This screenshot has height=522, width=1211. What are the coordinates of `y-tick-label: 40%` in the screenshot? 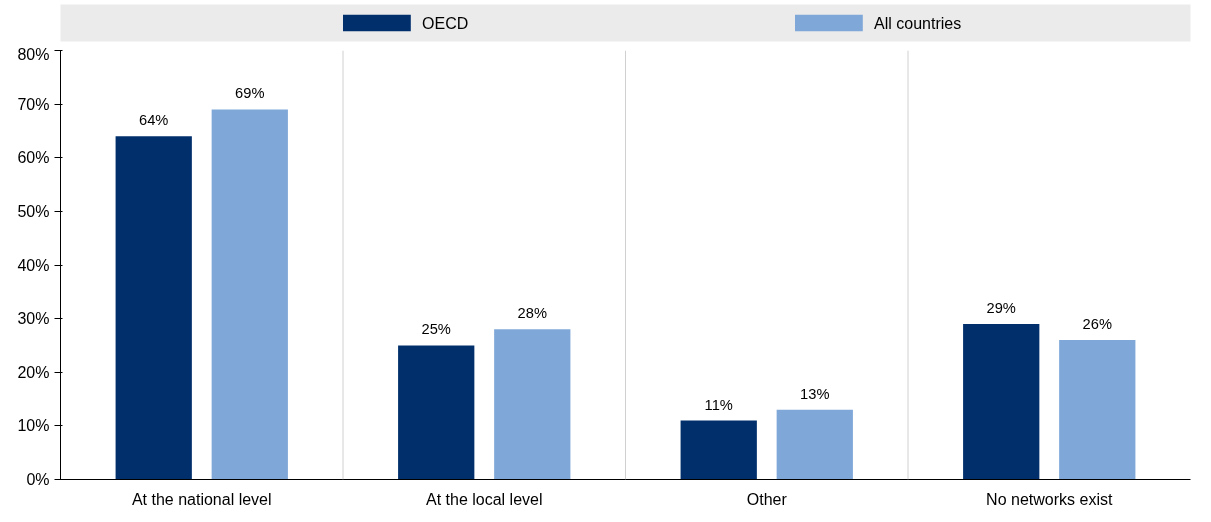 It's located at (33, 265).